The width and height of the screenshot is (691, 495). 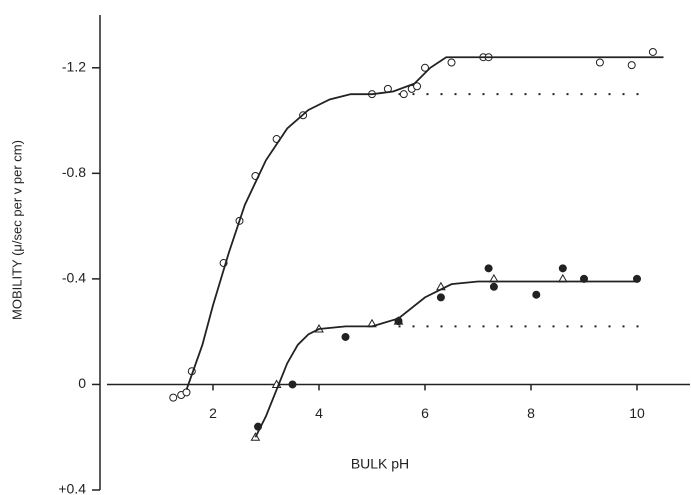 What do you see at coordinates (74, 66) in the screenshot?
I see `y-tick-label: -1.2` at bounding box center [74, 66].